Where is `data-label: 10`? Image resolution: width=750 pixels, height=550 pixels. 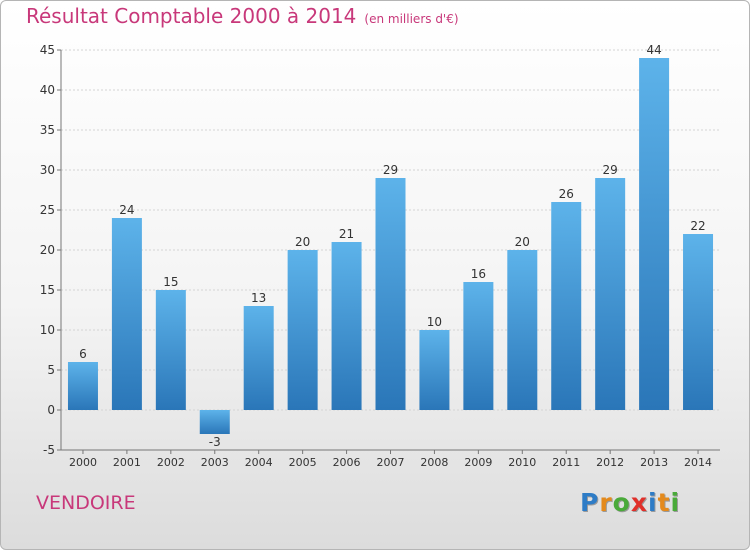 data-label: 10 is located at coordinates (434, 322).